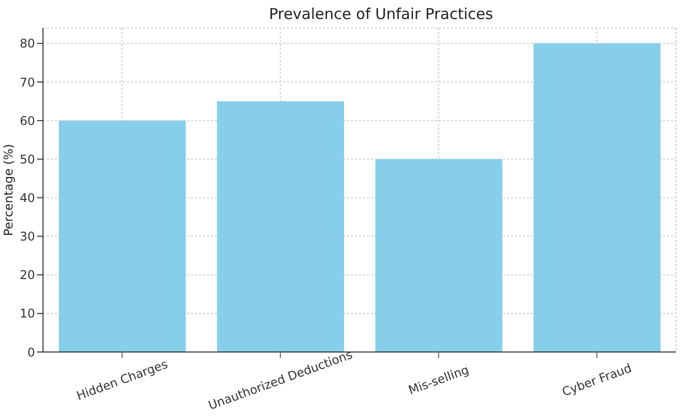 The image size is (682, 419). I want to click on y-tick-label: 50, so click(27, 159).